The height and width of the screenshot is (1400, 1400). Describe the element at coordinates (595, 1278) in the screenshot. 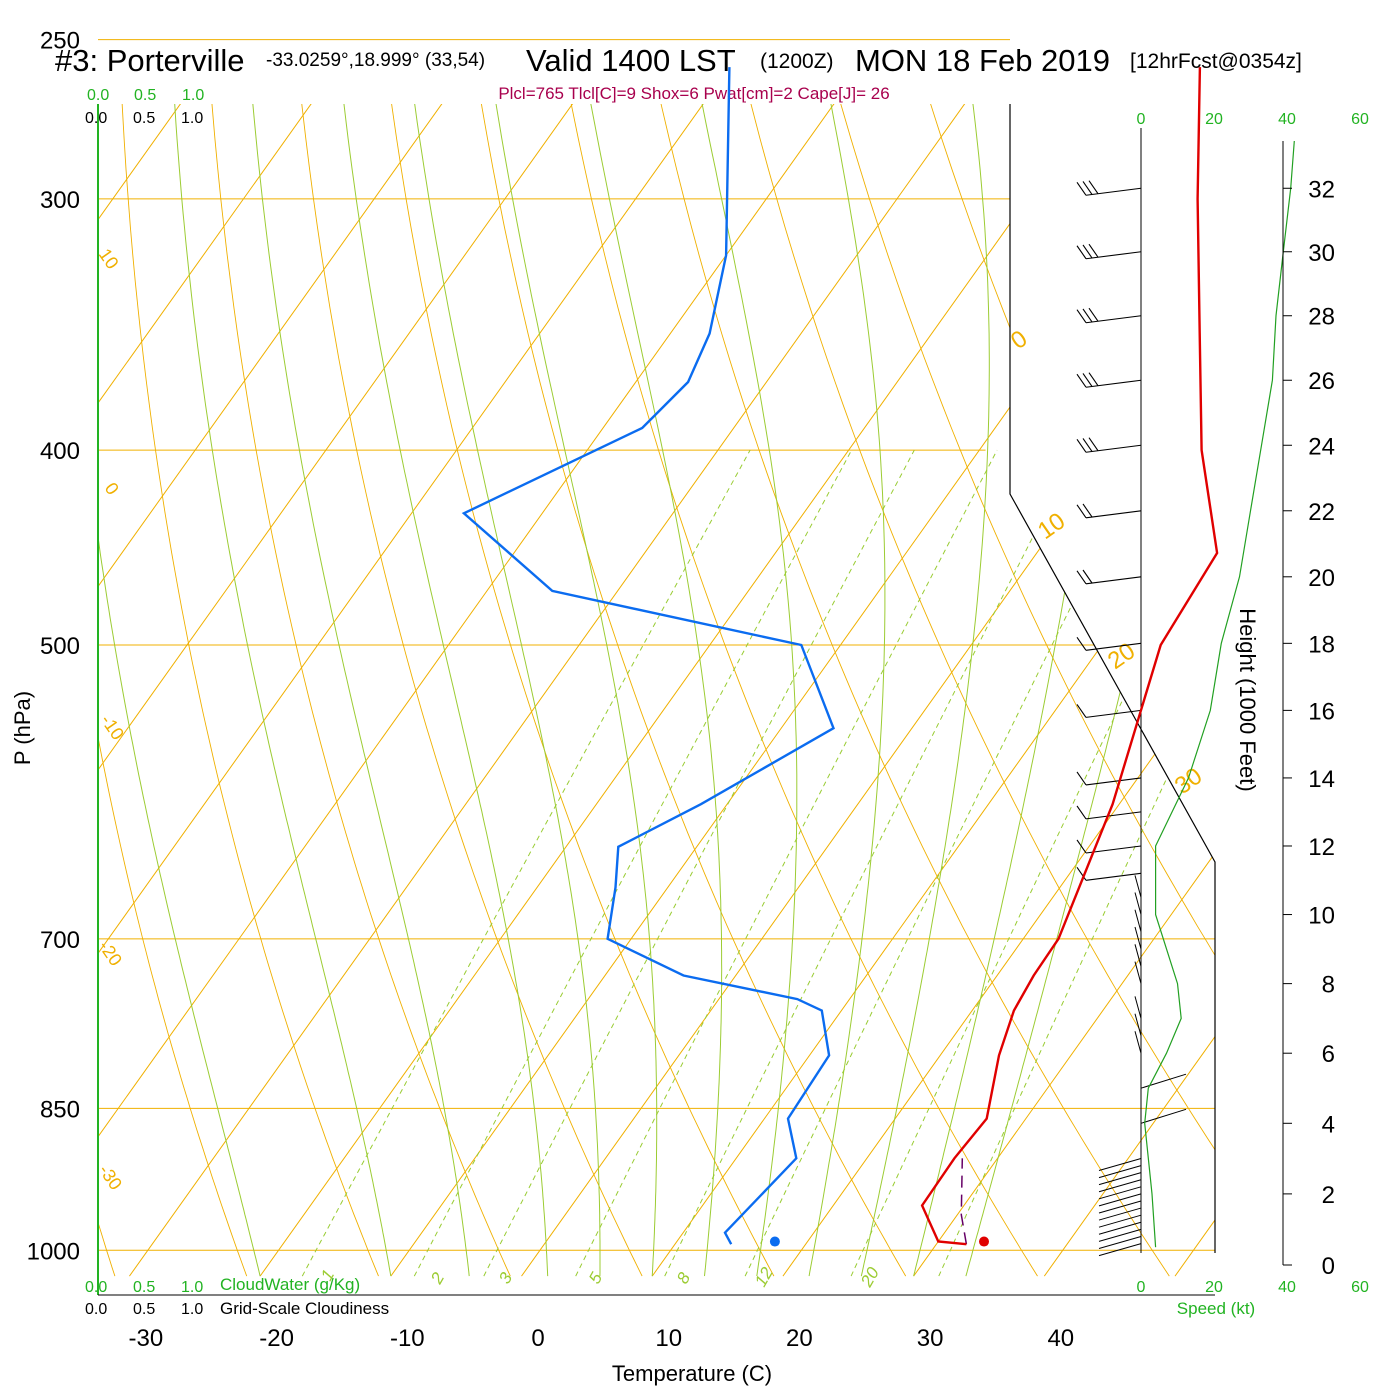

I see `mixing-ratio-label: 5` at that location.